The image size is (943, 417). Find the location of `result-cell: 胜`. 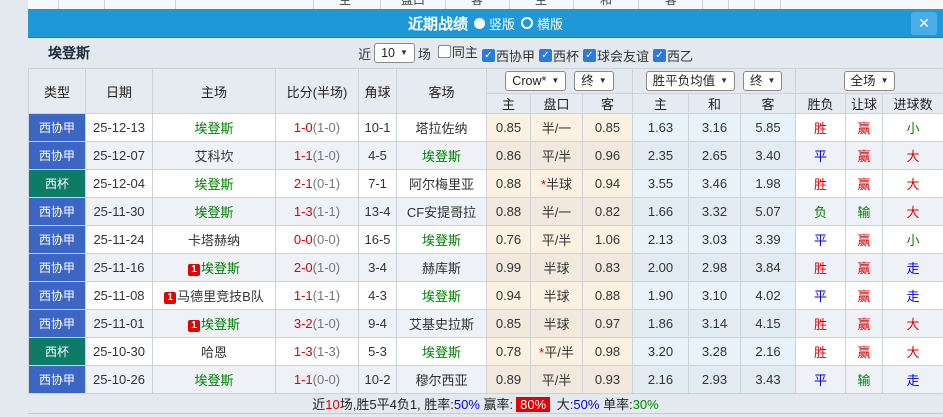

result-cell: 胜 is located at coordinates (821, 127).